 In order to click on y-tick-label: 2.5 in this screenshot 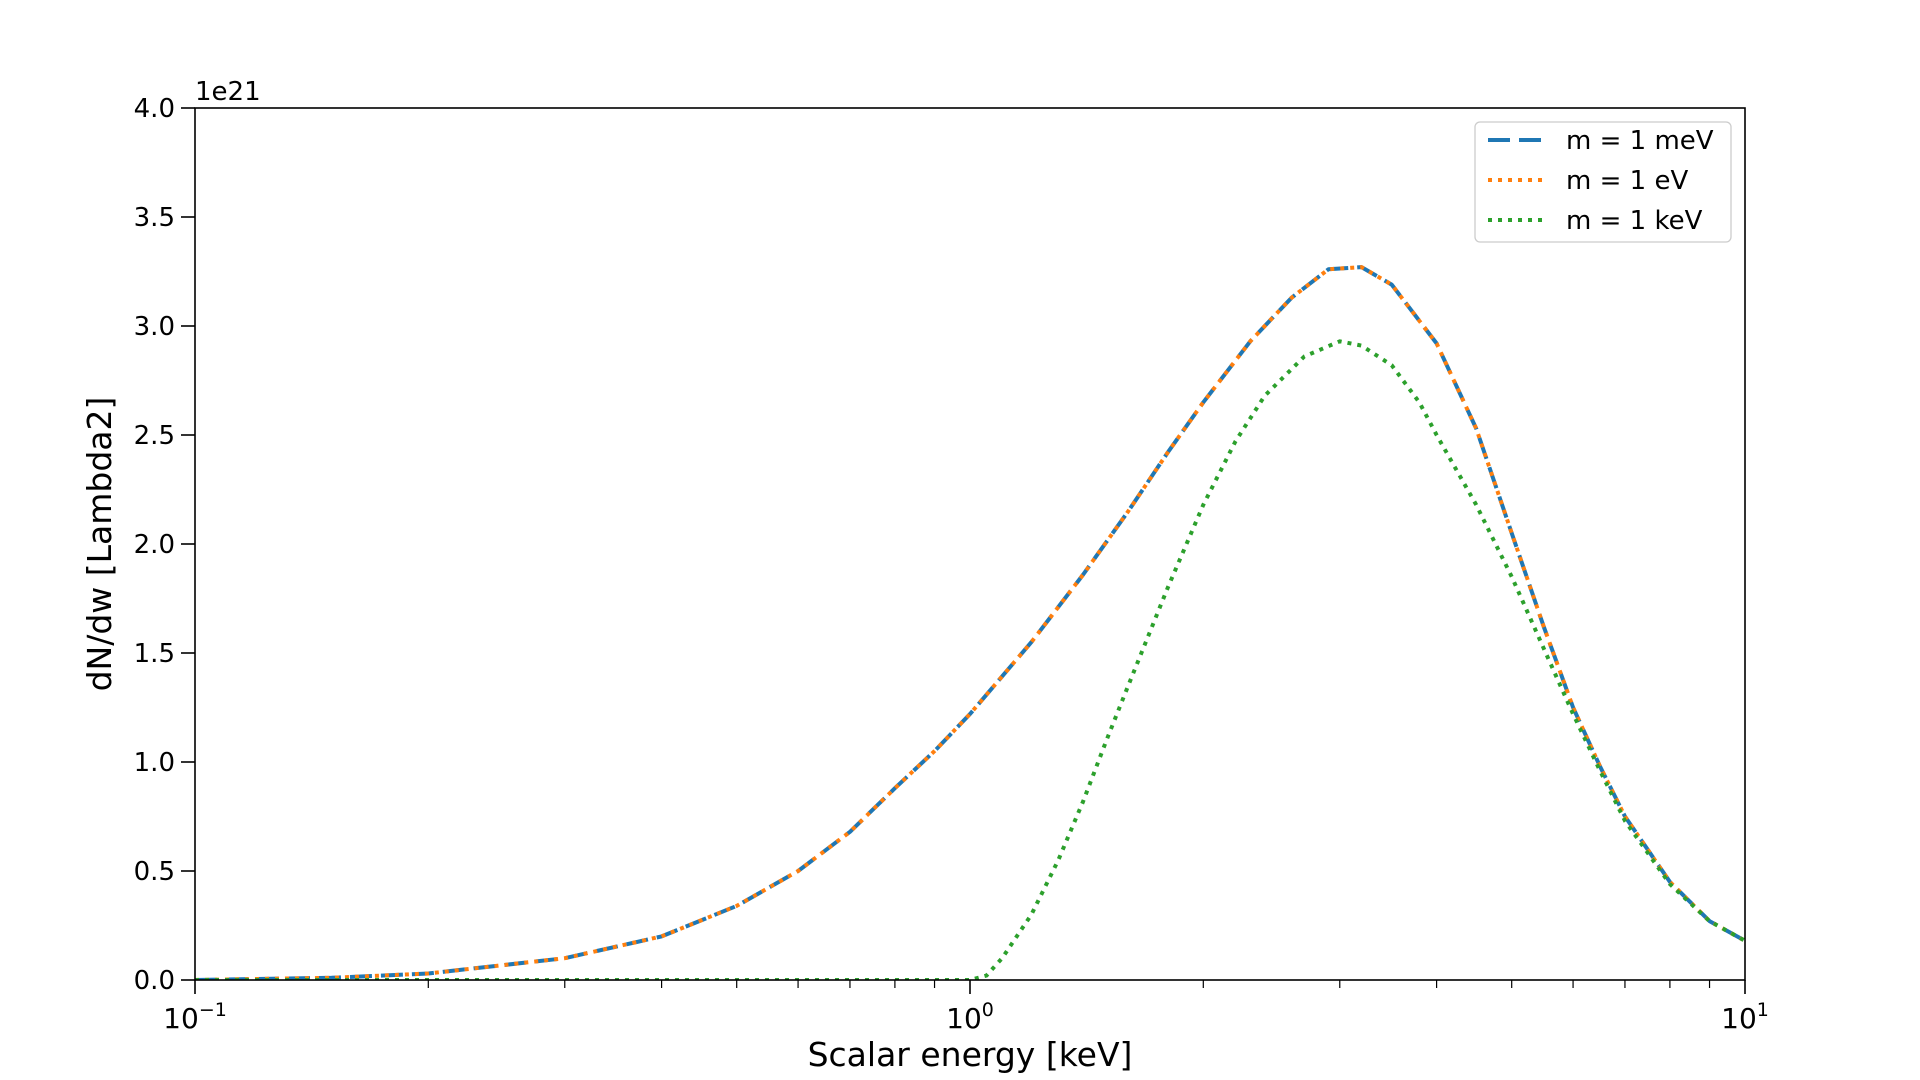, I will do `click(154, 436)`.